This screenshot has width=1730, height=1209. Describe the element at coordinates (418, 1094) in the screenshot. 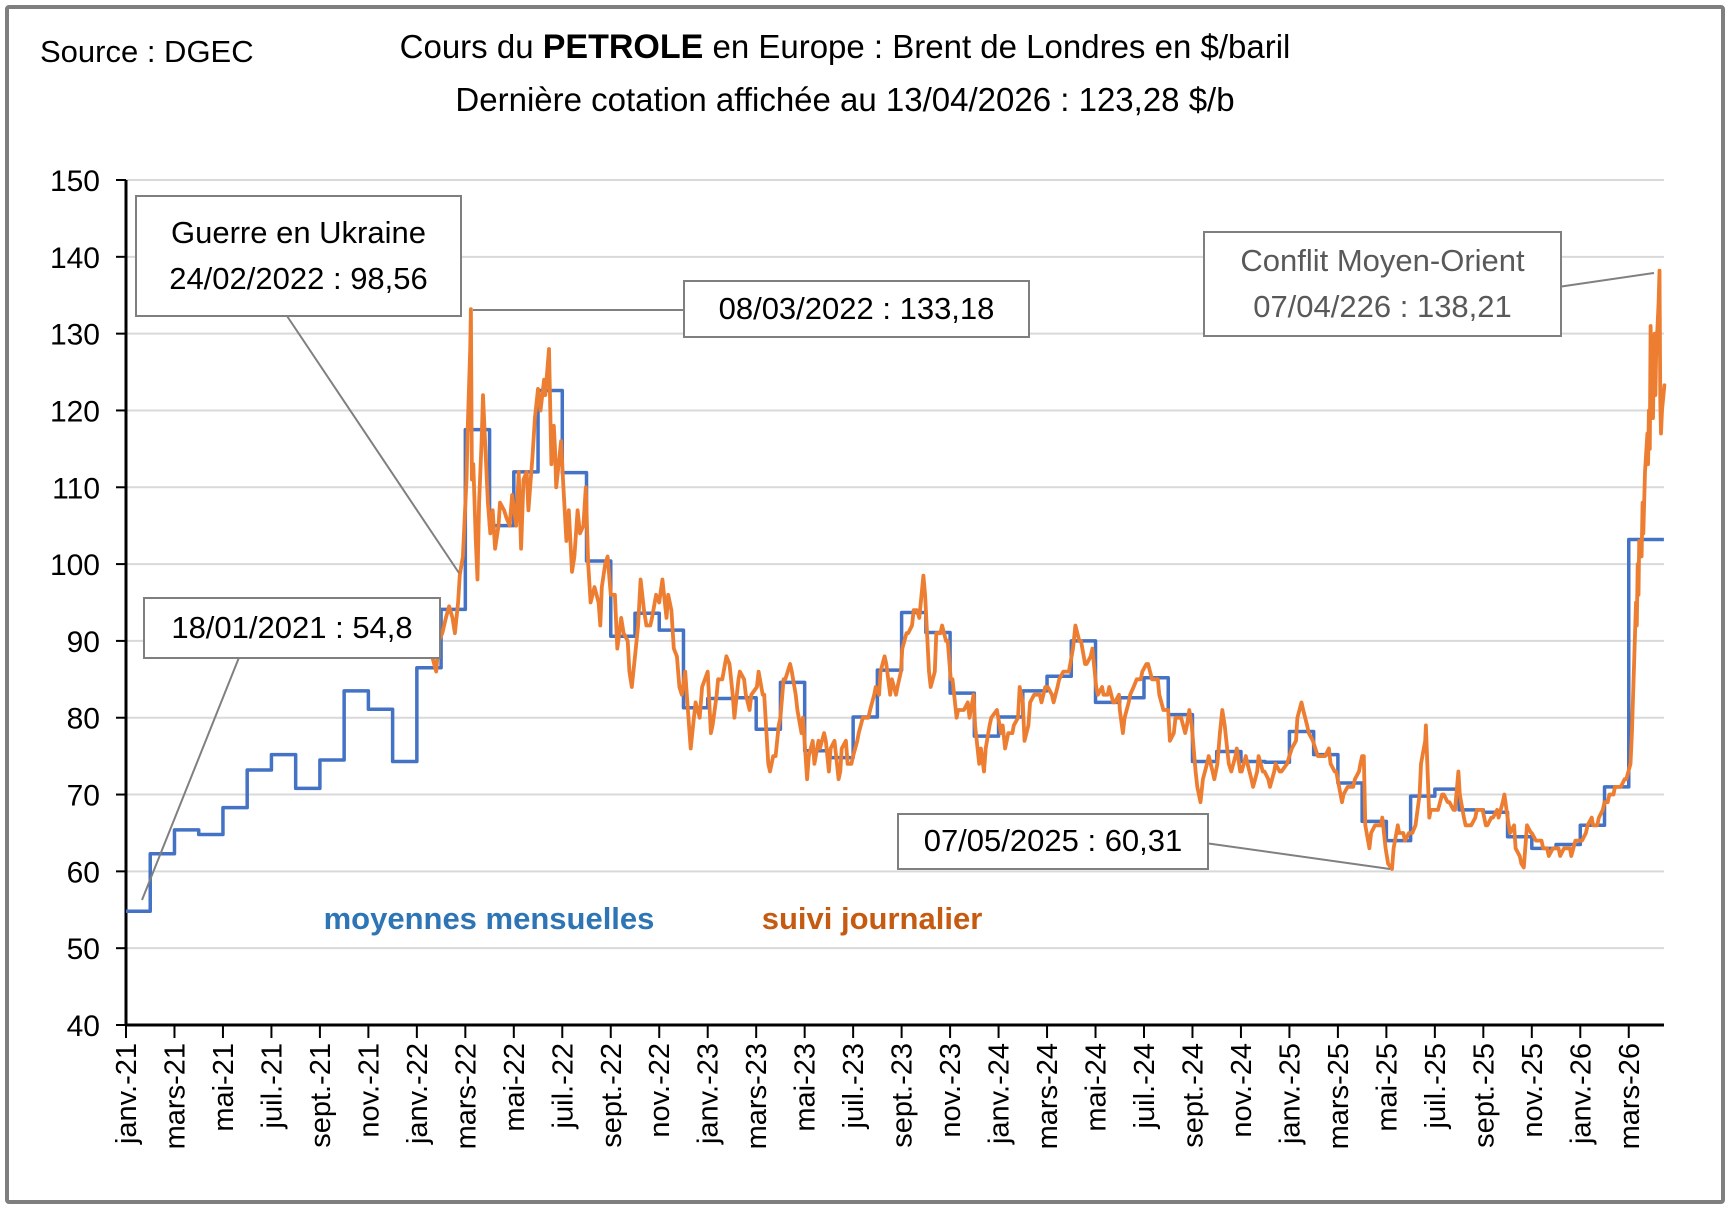

I see `x-tick-label: janv.-22` at that location.